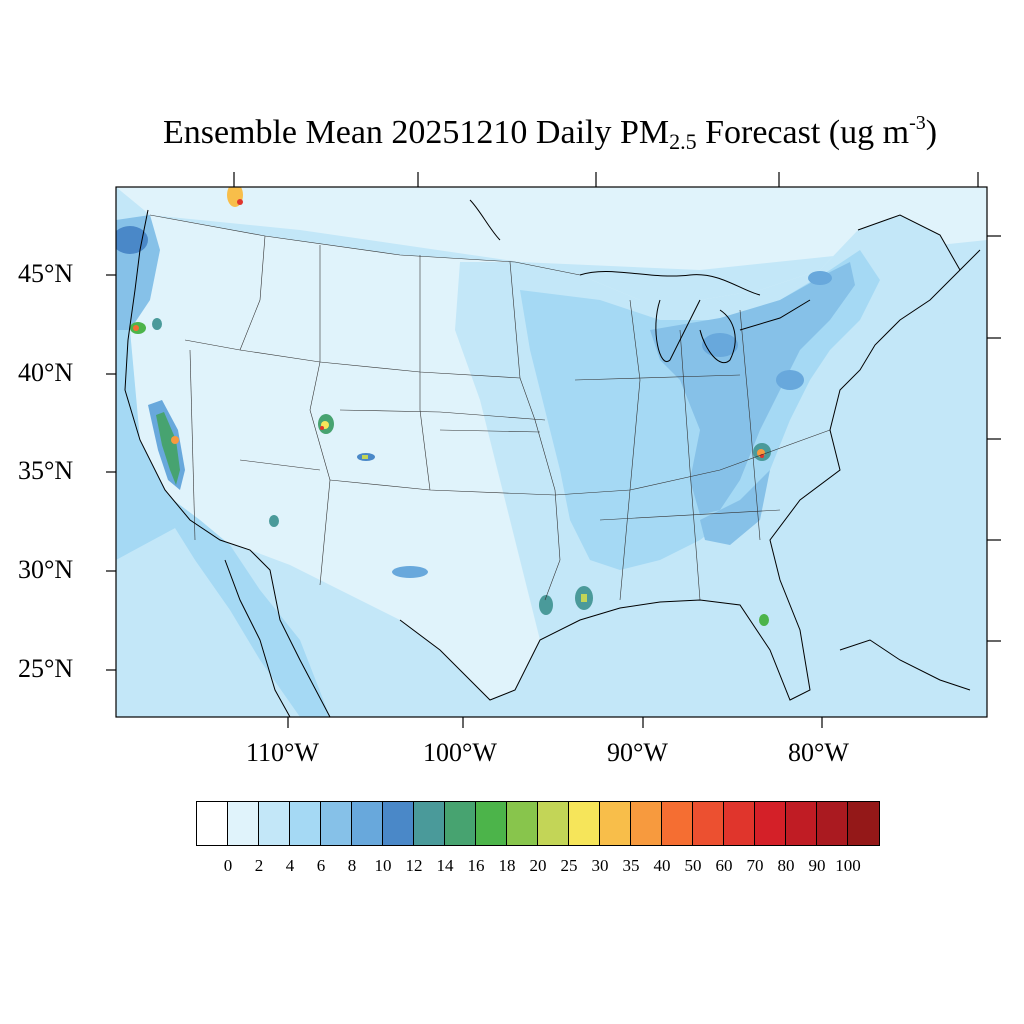  What do you see at coordinates (755, 865) in the screenshot?
I see `colorbar-level-label: 70` at bounding box center [755, 865].